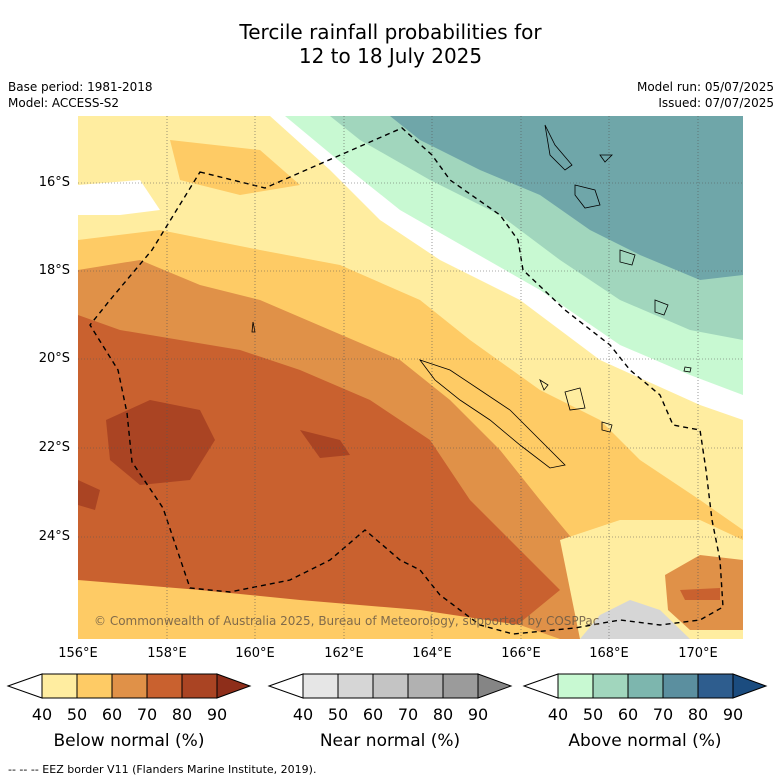 Image resolution: width=781 pixels, height=781 pixels. Describe the element at coordinates (78, 653) in the screenshot. I see `lon-label-156e: 156°E` at that location.